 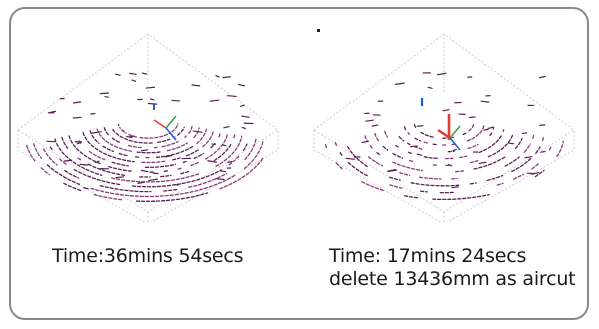 What do you see at coordinates (452, 279) in the screenshot?
I see `right-aircut-caption: delete 13436mm as aircut` at bounding box center [452, 279].